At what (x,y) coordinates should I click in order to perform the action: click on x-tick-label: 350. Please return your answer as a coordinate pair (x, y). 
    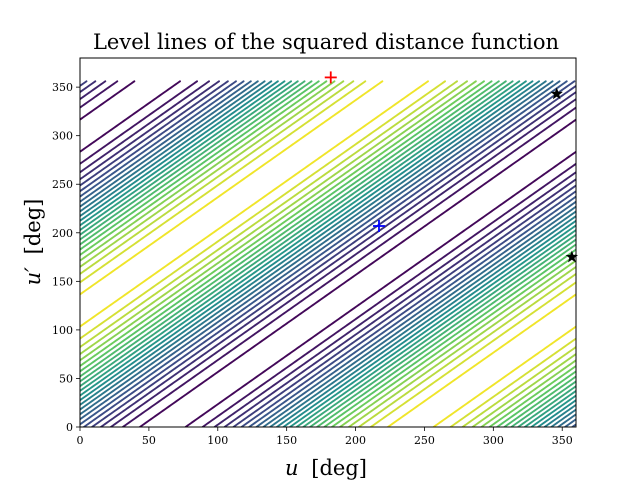
    Looking at the image, I should click on (562, 440).